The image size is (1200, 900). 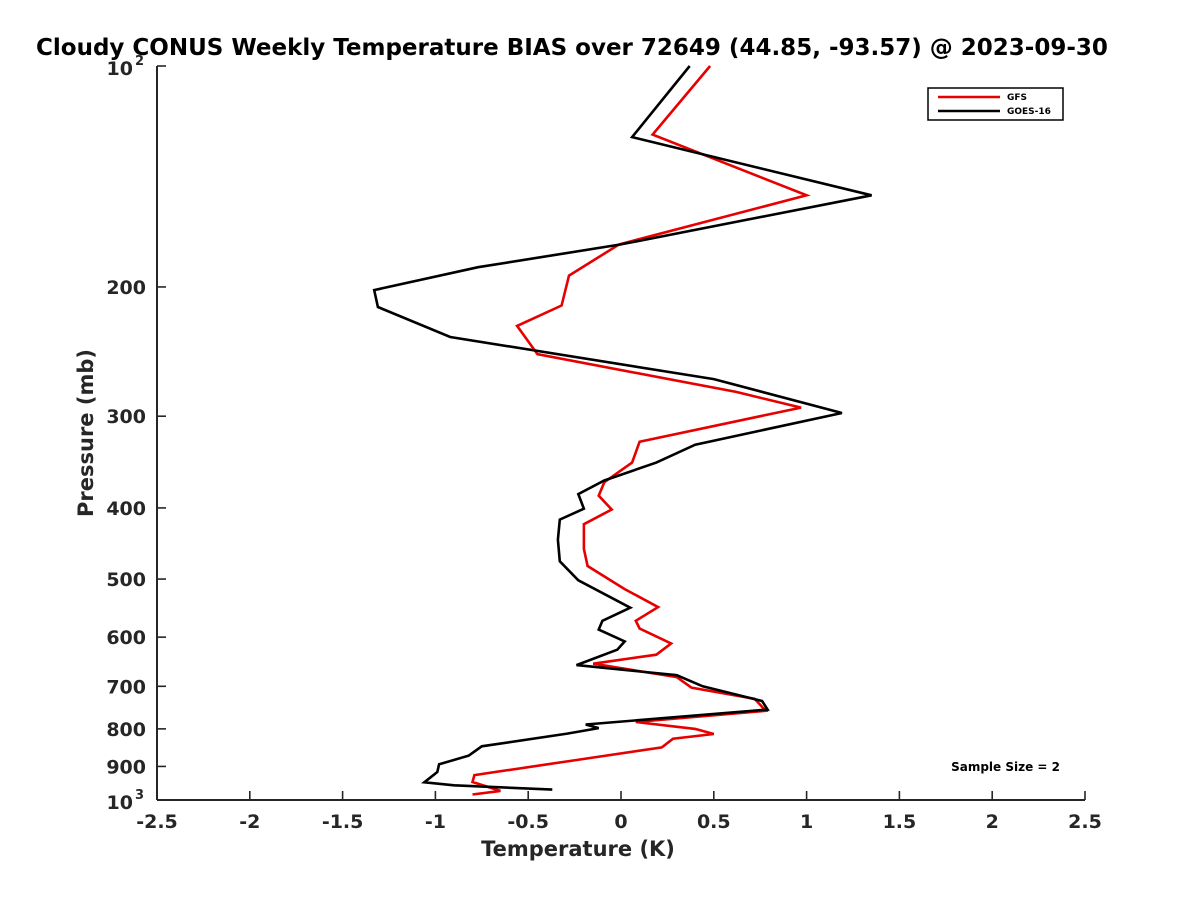 What do you see at coordinates (126, 638) in the screenshot?
I see `y-tick-label: 600` at bounding box center [126, 638].